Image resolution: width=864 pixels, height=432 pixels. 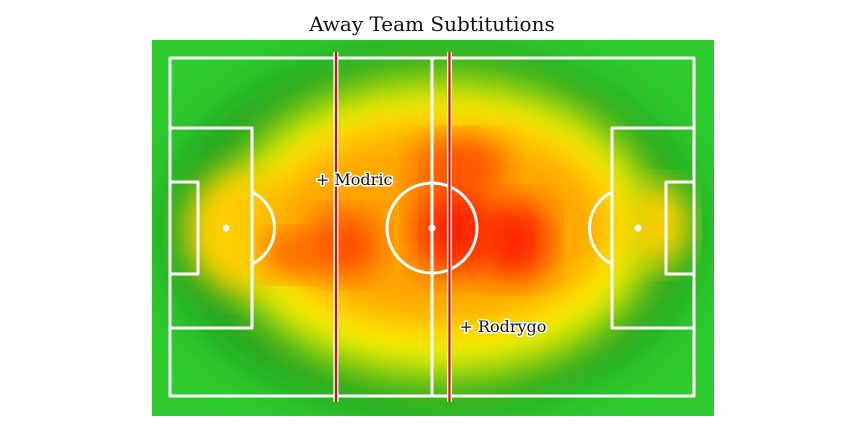 What do you see at coordinates (263, 228) in the screenshot?
I see `left-penalty-arc` at bounding box center [263, 228].